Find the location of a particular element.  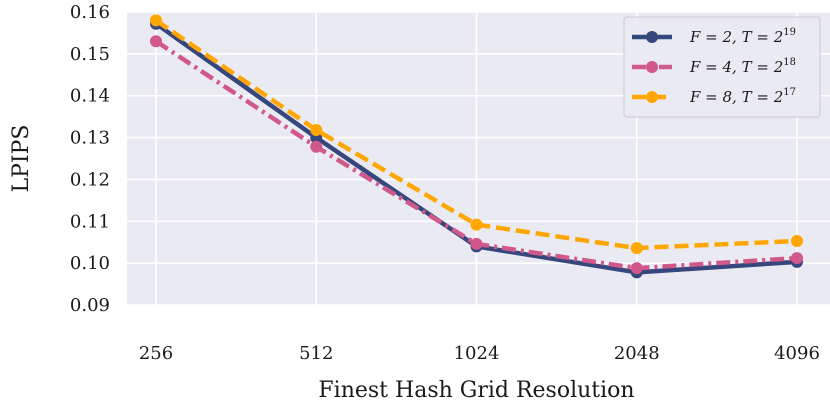

y-tick-label: 0.10 is located at coordinates (90, 263).